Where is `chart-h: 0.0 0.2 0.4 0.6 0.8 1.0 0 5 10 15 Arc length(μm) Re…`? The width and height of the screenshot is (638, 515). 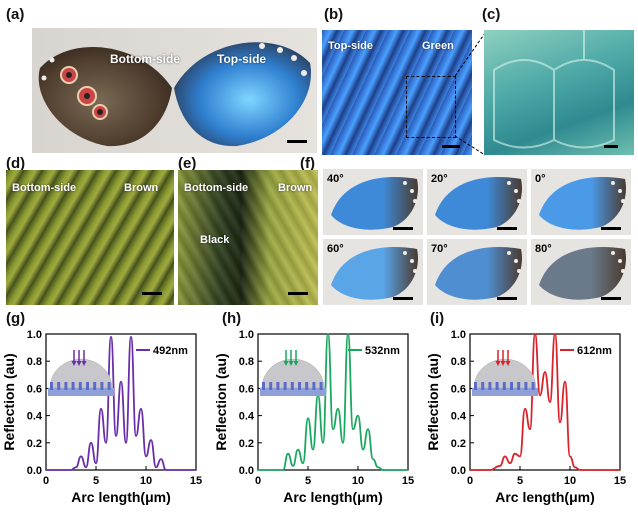
chart-h: 0.0 0.2 0.4 0.6 0.8 1.0 0 5 10 15 Arc length(μm) Re… is located at coordinates (313, 417).